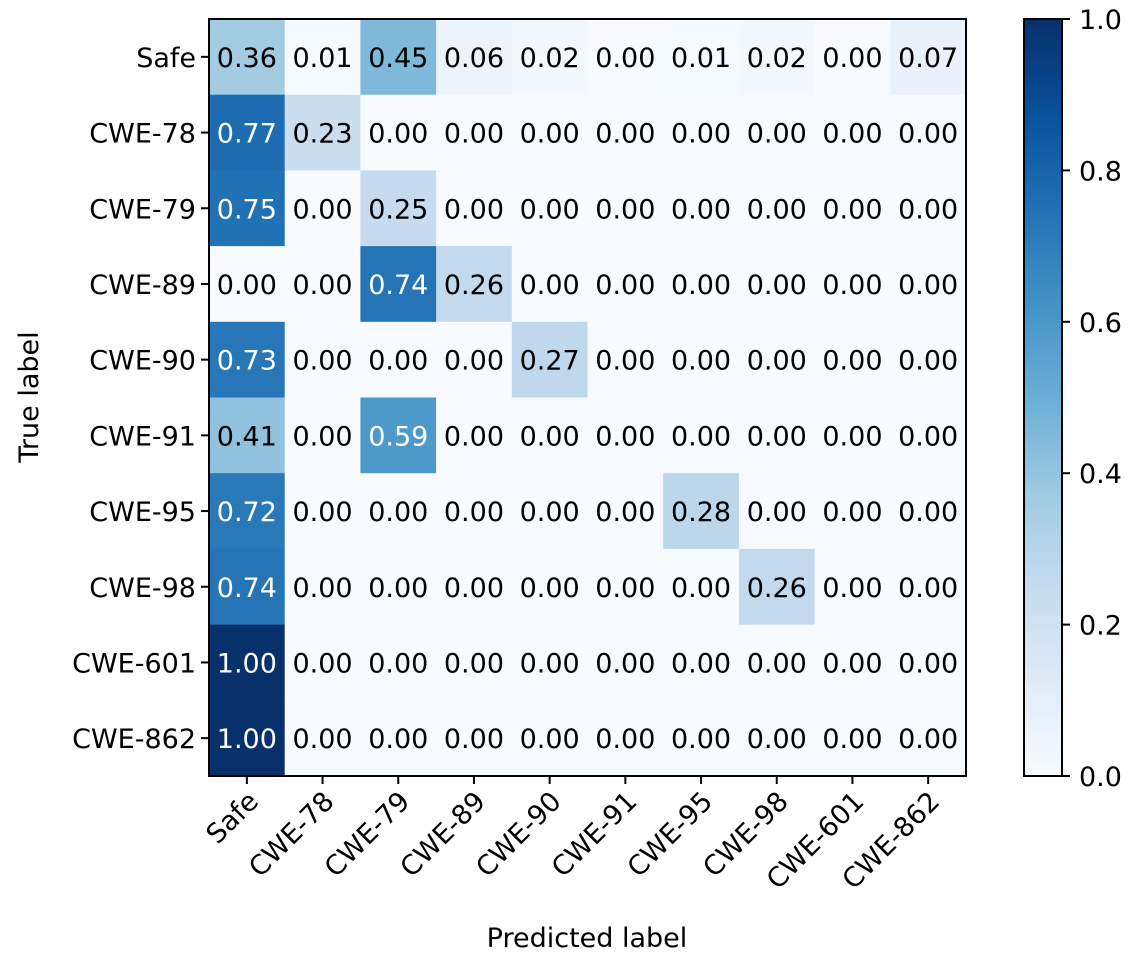  I want to click on cell-value-label: 0.36, so click(247, 58).